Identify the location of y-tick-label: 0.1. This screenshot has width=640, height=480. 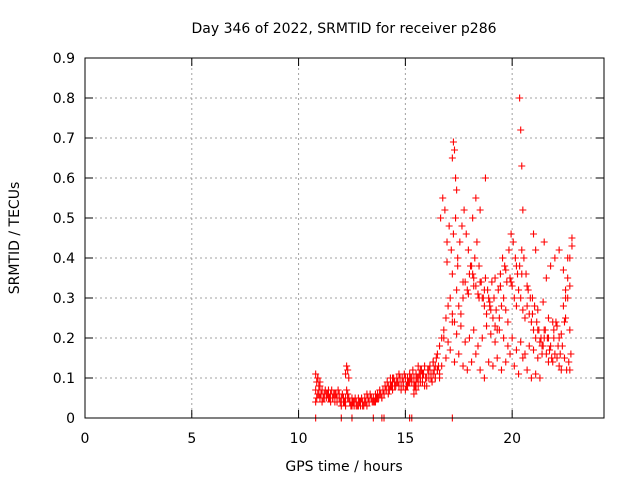
(64, 379).